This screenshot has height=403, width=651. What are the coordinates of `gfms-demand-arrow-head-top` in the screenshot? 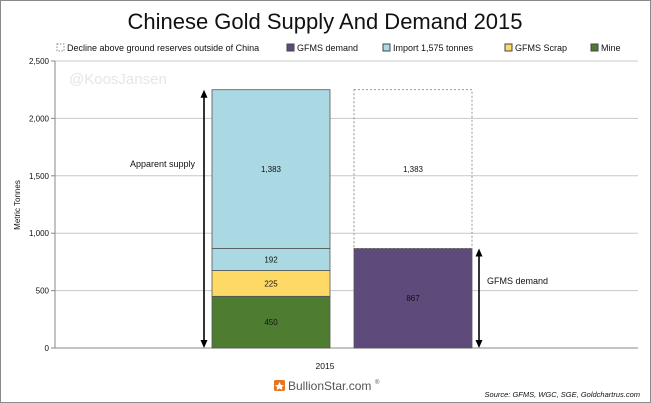 It's located at (479, 252).